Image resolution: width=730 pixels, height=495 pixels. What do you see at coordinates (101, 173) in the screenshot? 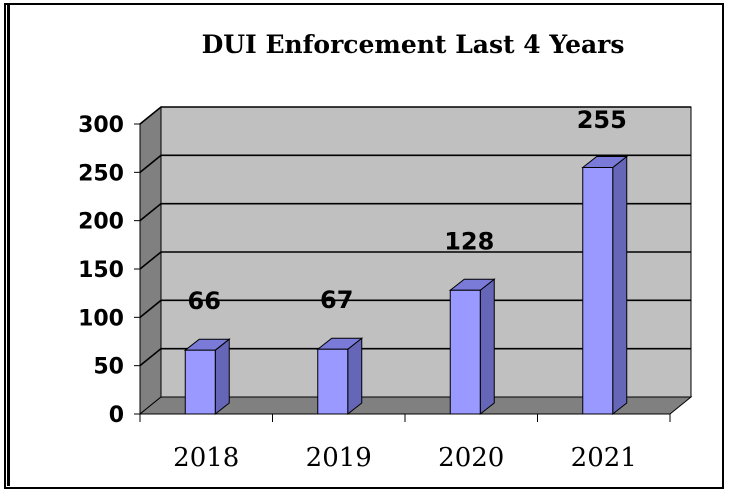
I see `y-tick-label: 250` at bounding box center [101, 173].